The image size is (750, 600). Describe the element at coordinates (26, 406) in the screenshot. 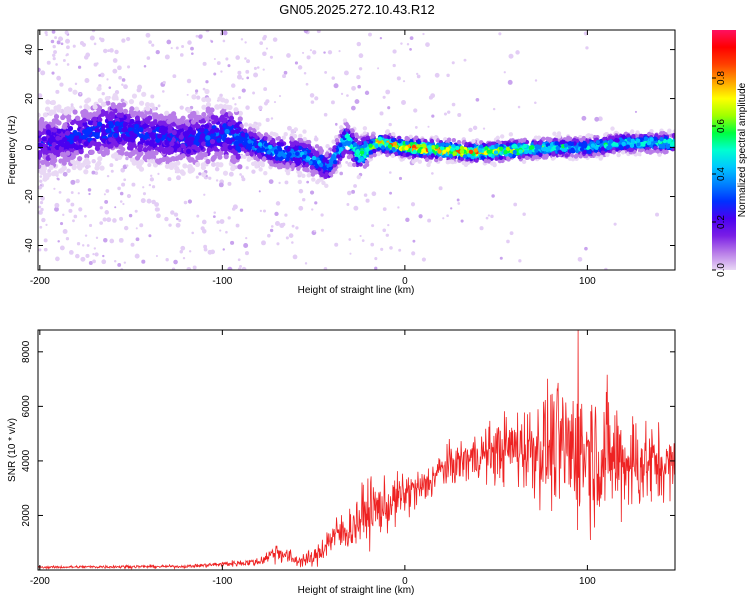

I see `y-tick-label: 6000` at that location.